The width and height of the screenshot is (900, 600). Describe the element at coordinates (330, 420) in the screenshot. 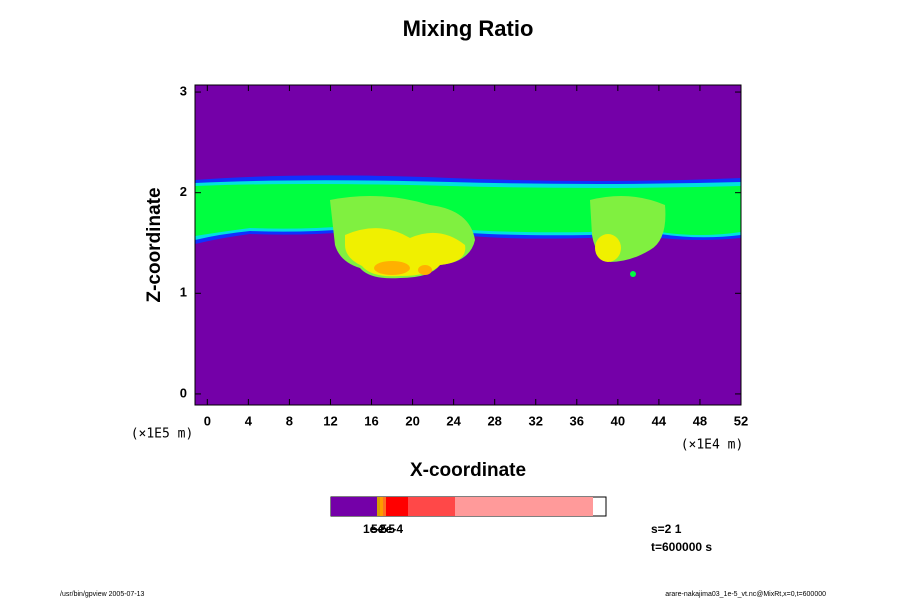

I see `x-tick-label: 12` at that location.